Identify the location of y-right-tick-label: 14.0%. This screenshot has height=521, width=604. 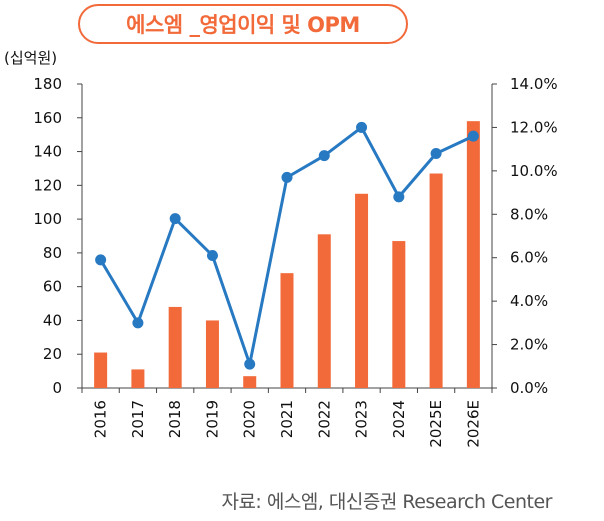
(534, 84).